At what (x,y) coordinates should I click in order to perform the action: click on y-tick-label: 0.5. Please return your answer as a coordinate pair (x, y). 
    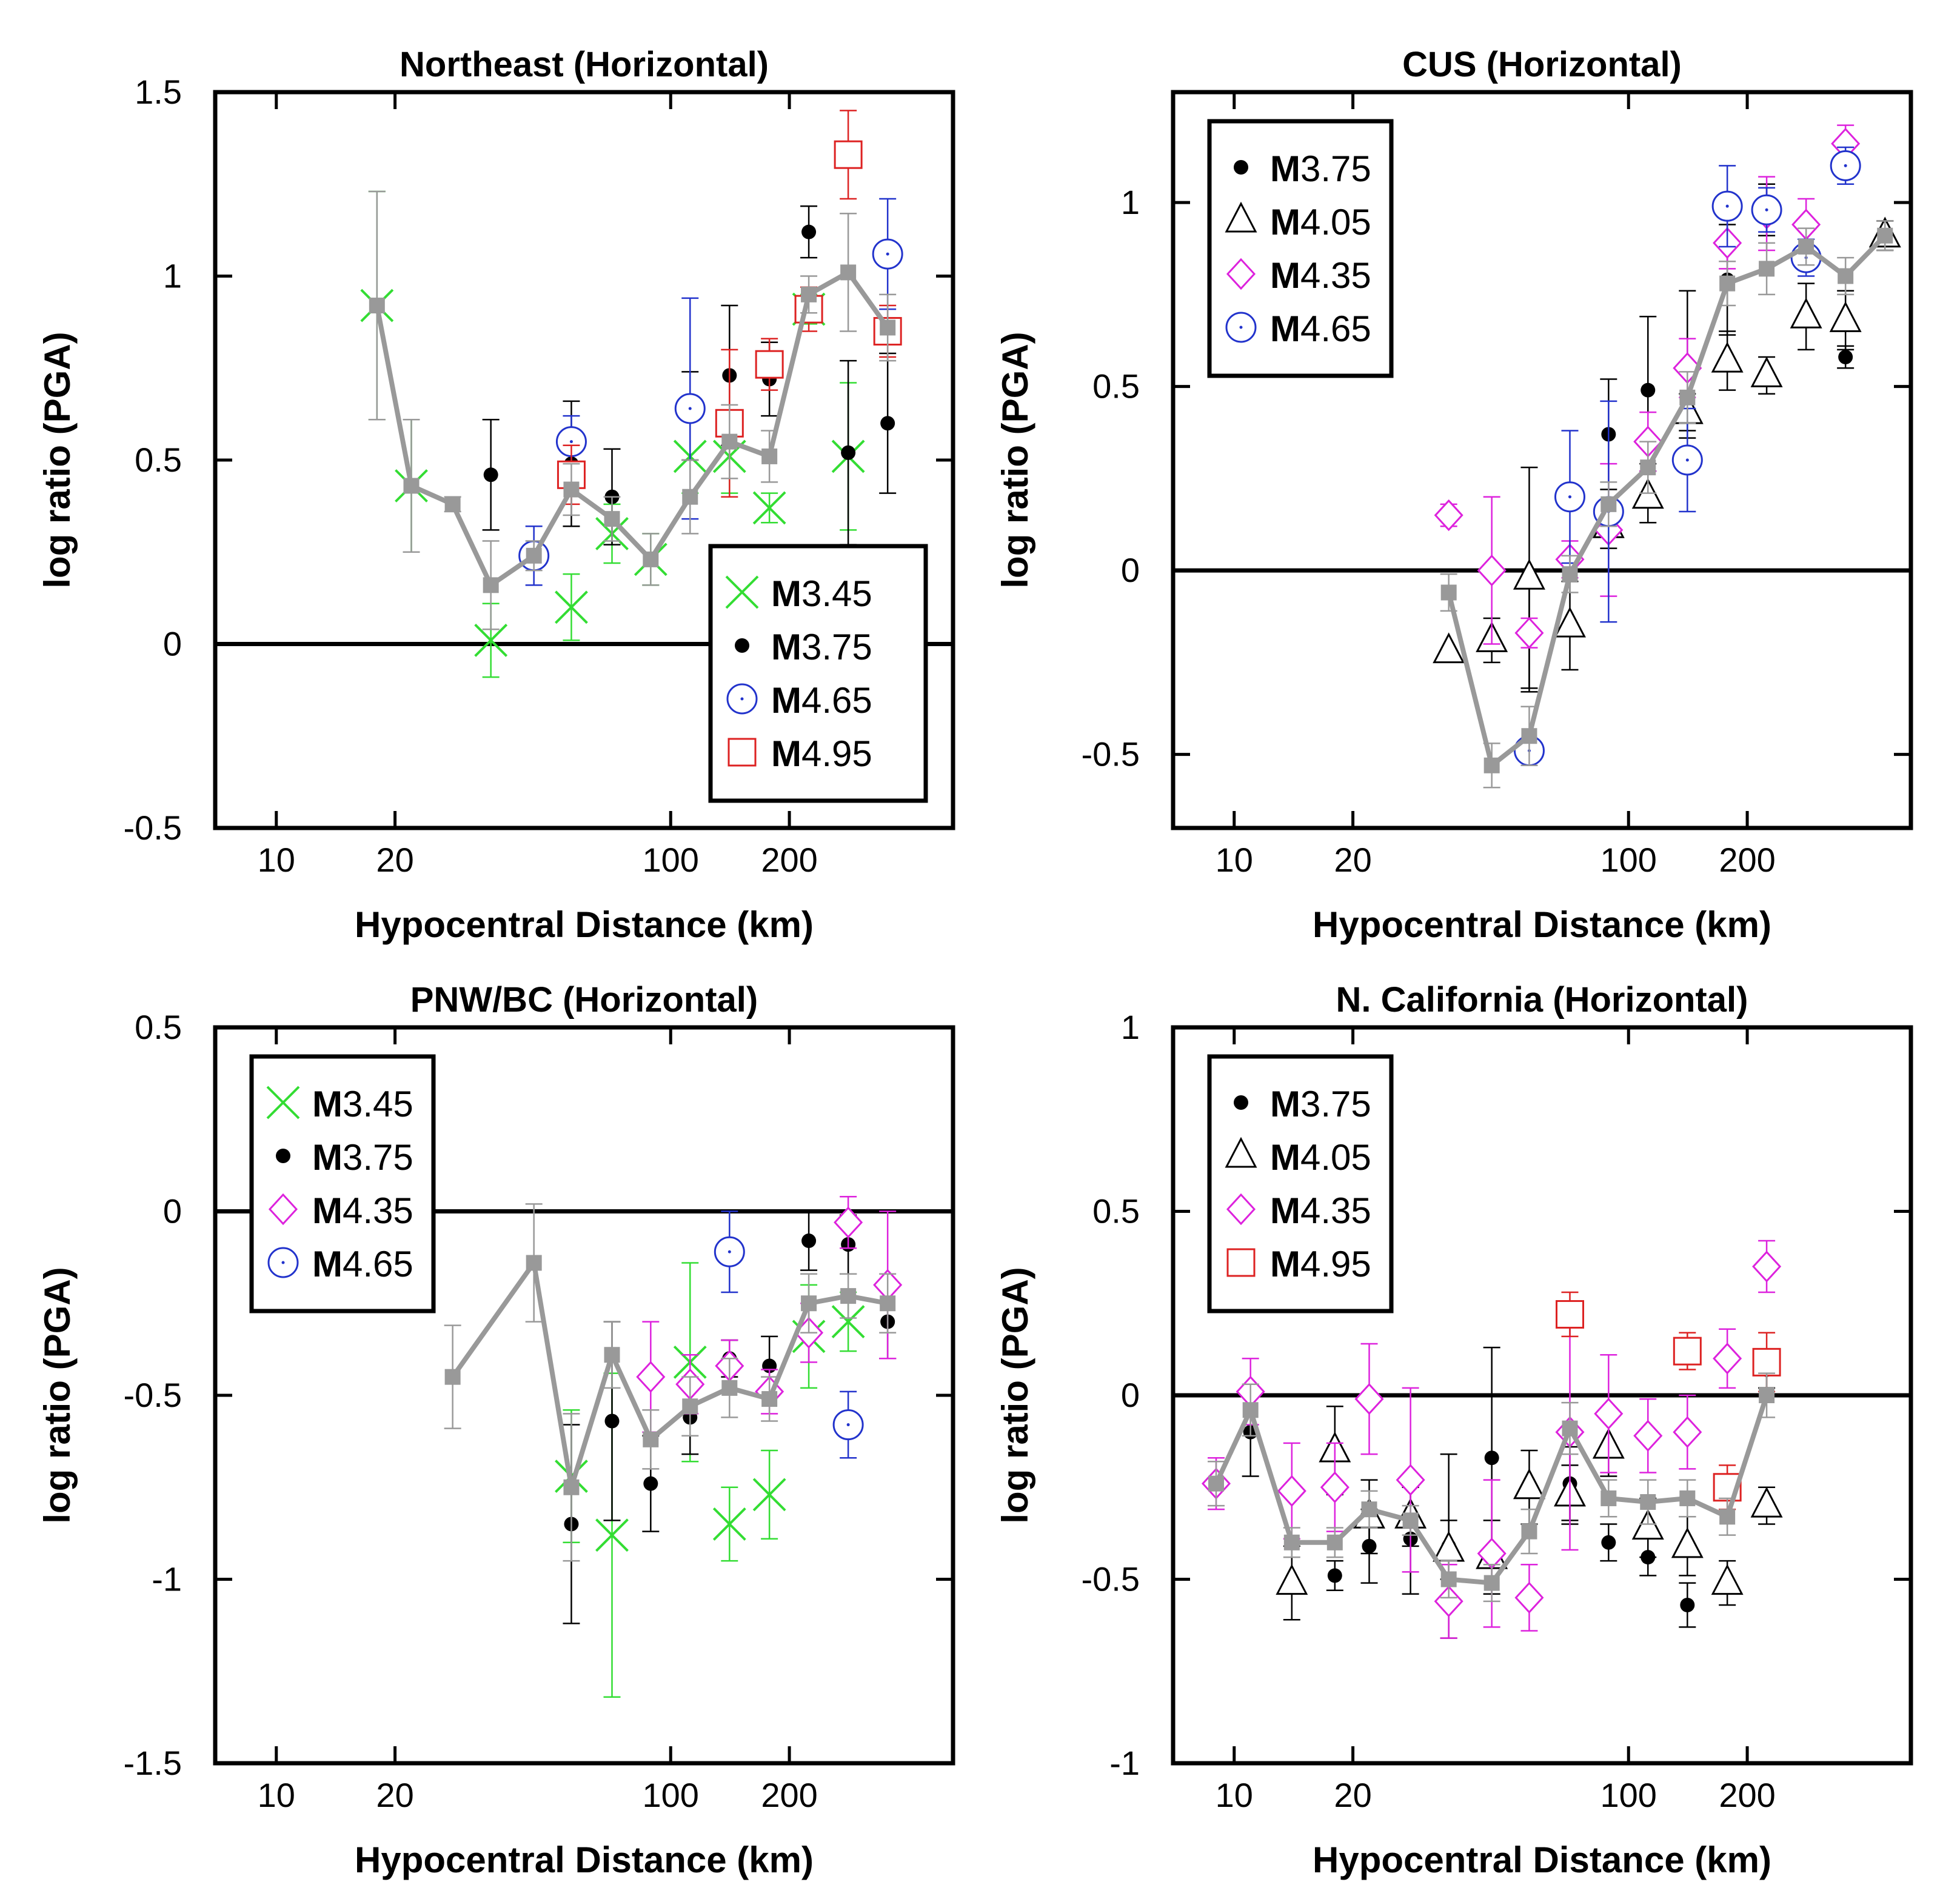
    Looking at the image, I should click on (158, 460).